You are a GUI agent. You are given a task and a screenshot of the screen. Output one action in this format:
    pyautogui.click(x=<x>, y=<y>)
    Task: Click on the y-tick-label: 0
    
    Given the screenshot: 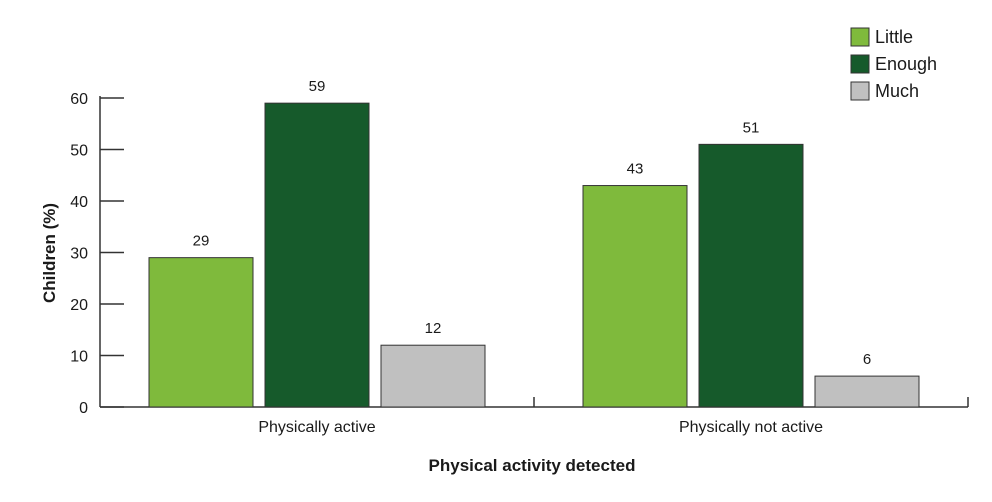 What is the action you would take?
    pyautogui.click(x=83, y=408)
    